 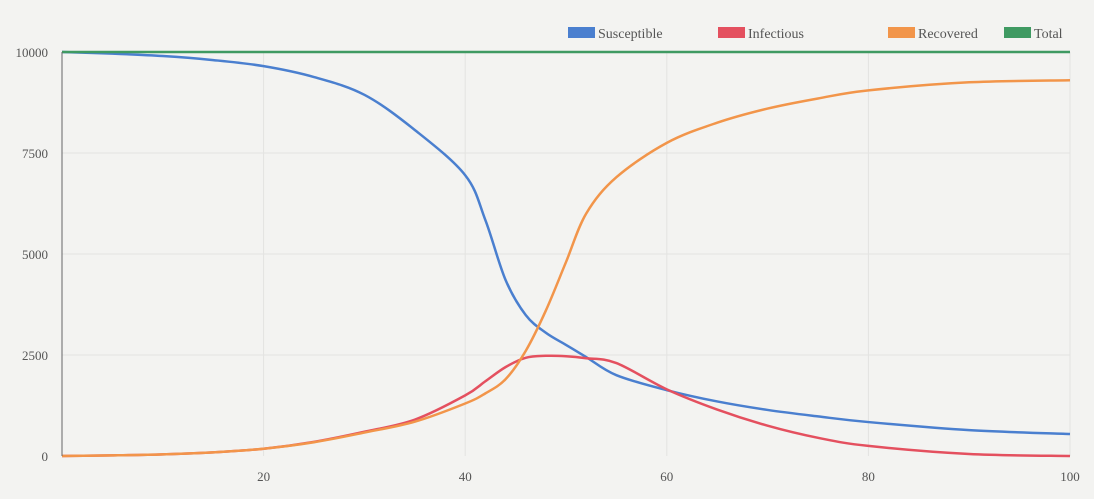 I want to click on legend-swatch-infectious, so click(x=731, y=32).